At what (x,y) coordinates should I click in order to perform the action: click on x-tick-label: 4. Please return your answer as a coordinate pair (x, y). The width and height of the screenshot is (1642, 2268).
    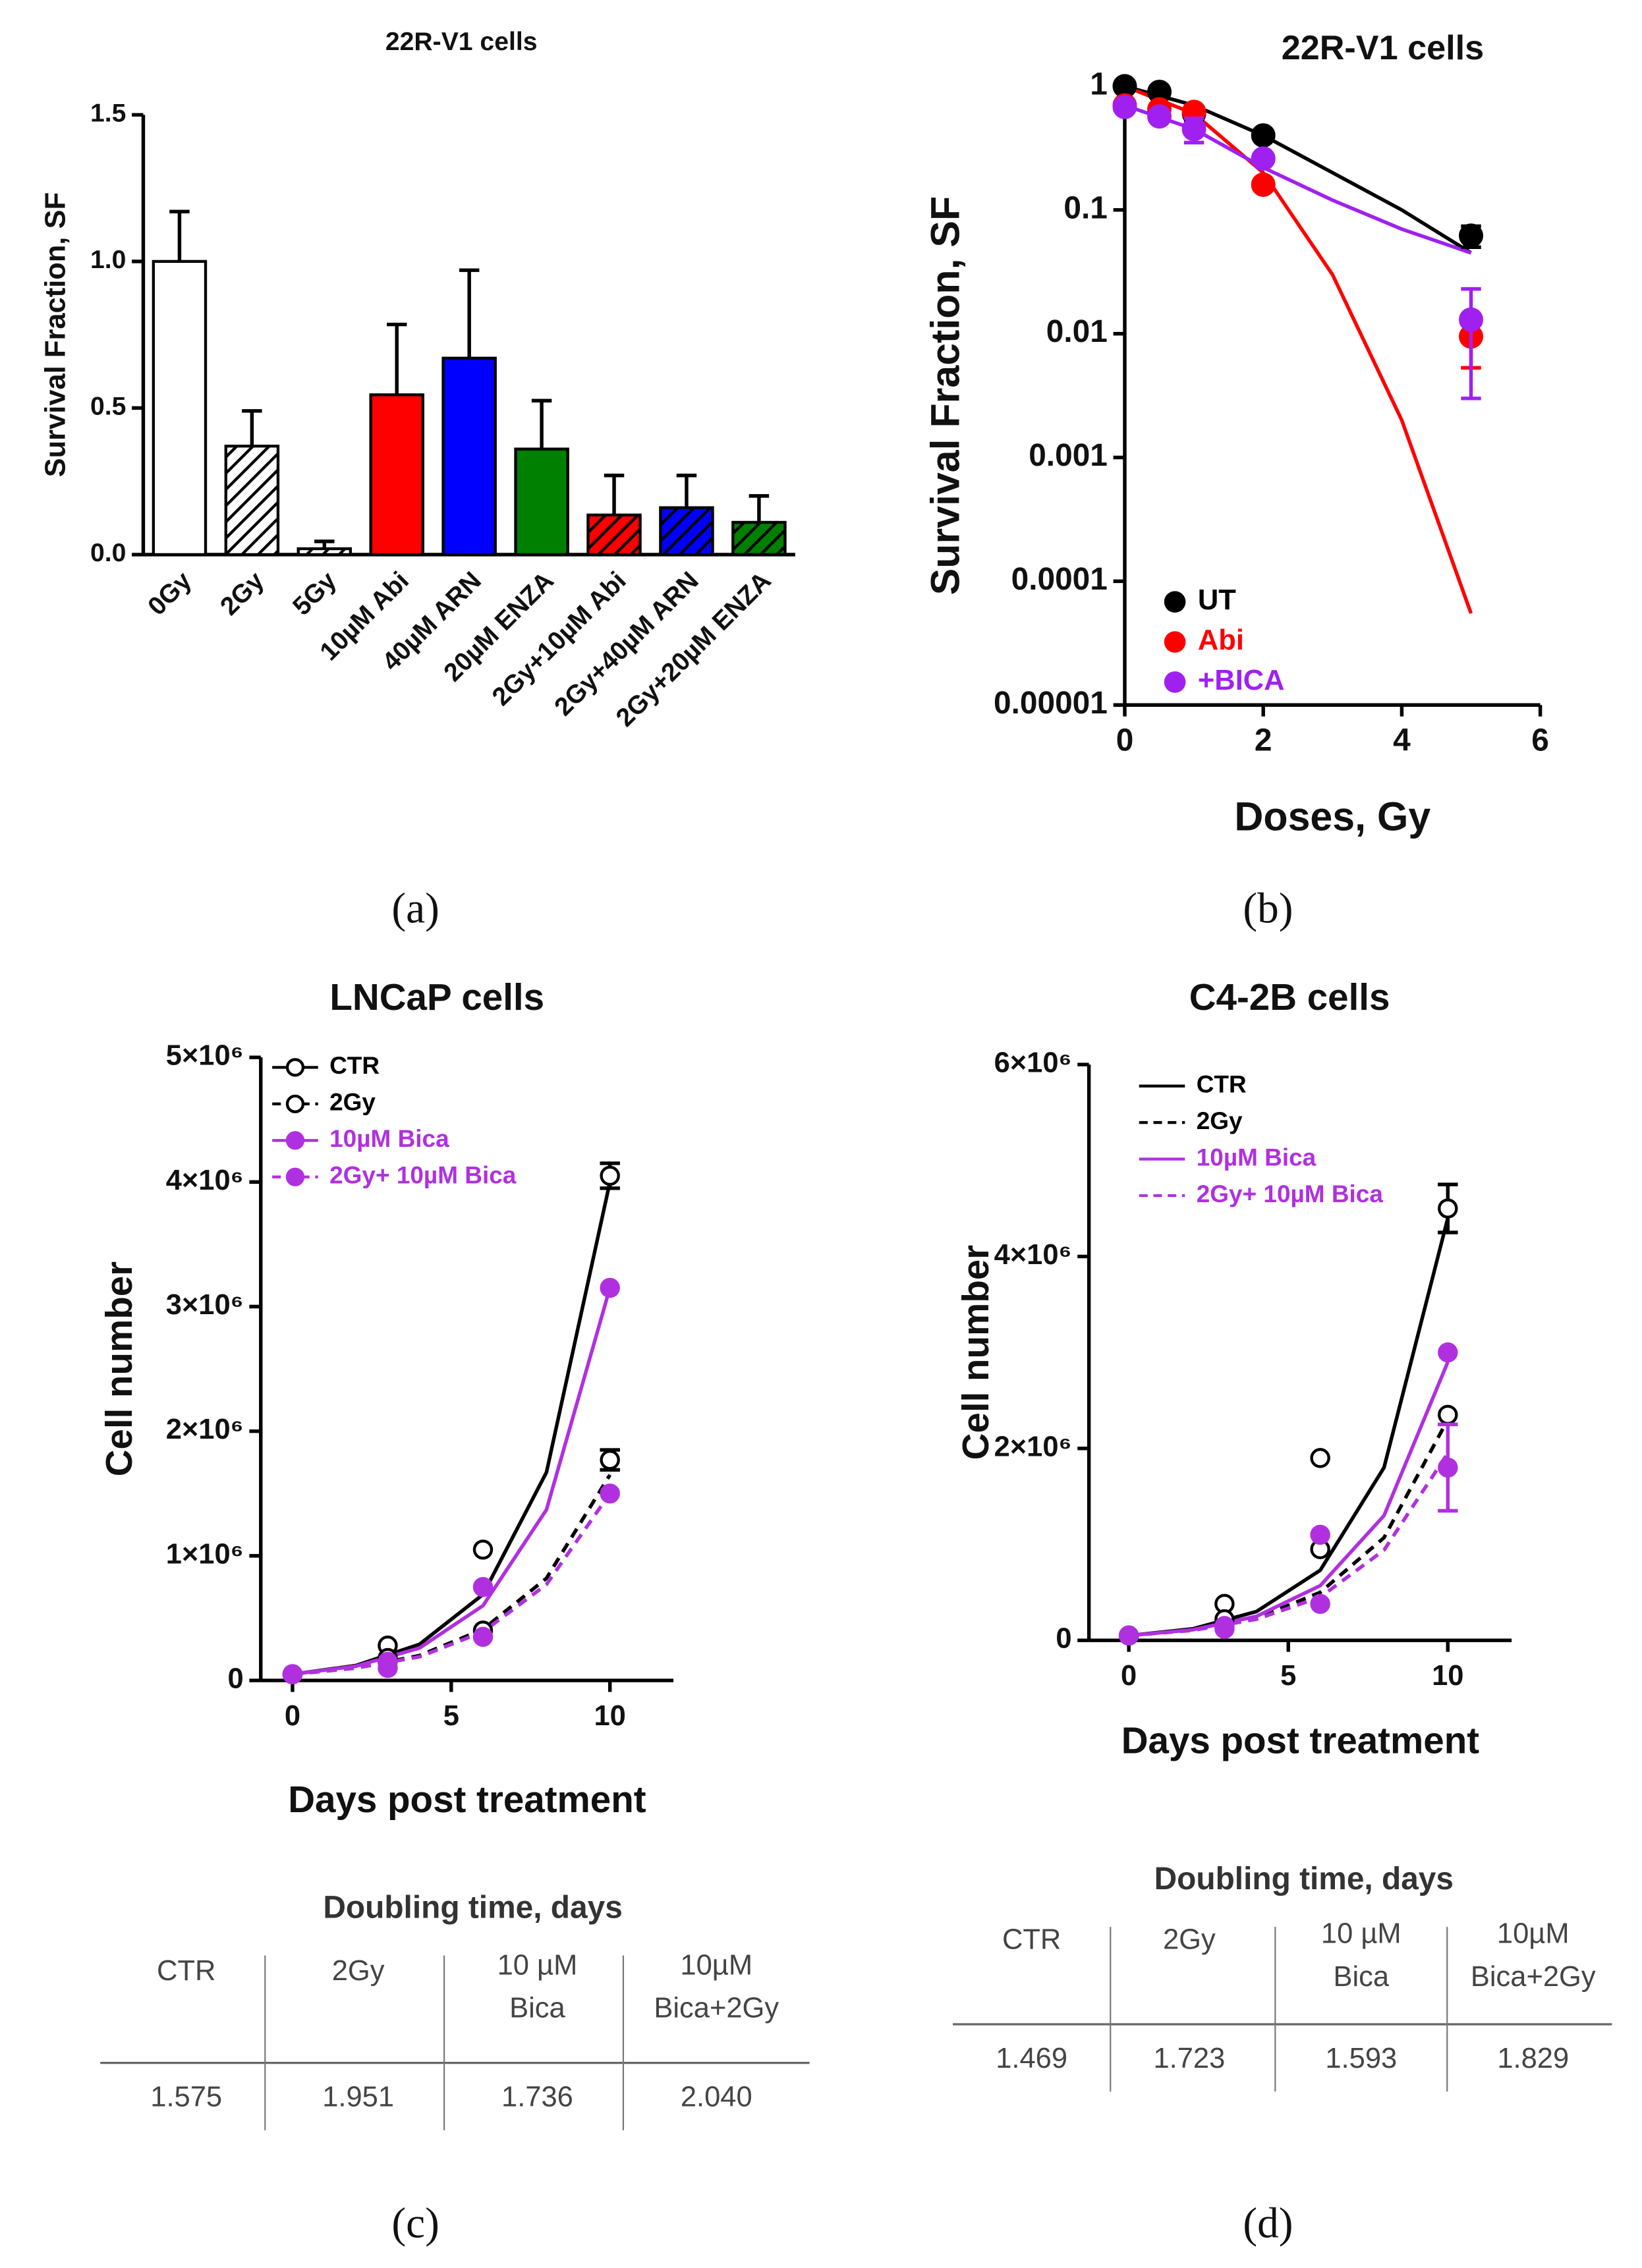
    Looking at the image, I should click on (1402, 740).